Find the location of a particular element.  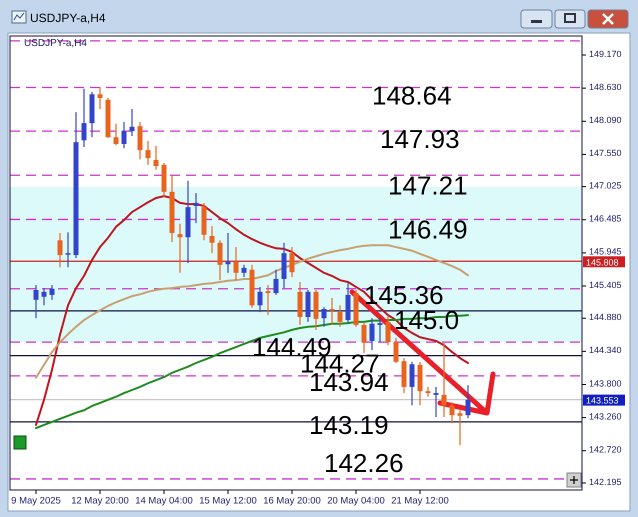

ref-line-label: 145.808 is located at coordinates (602, 262).